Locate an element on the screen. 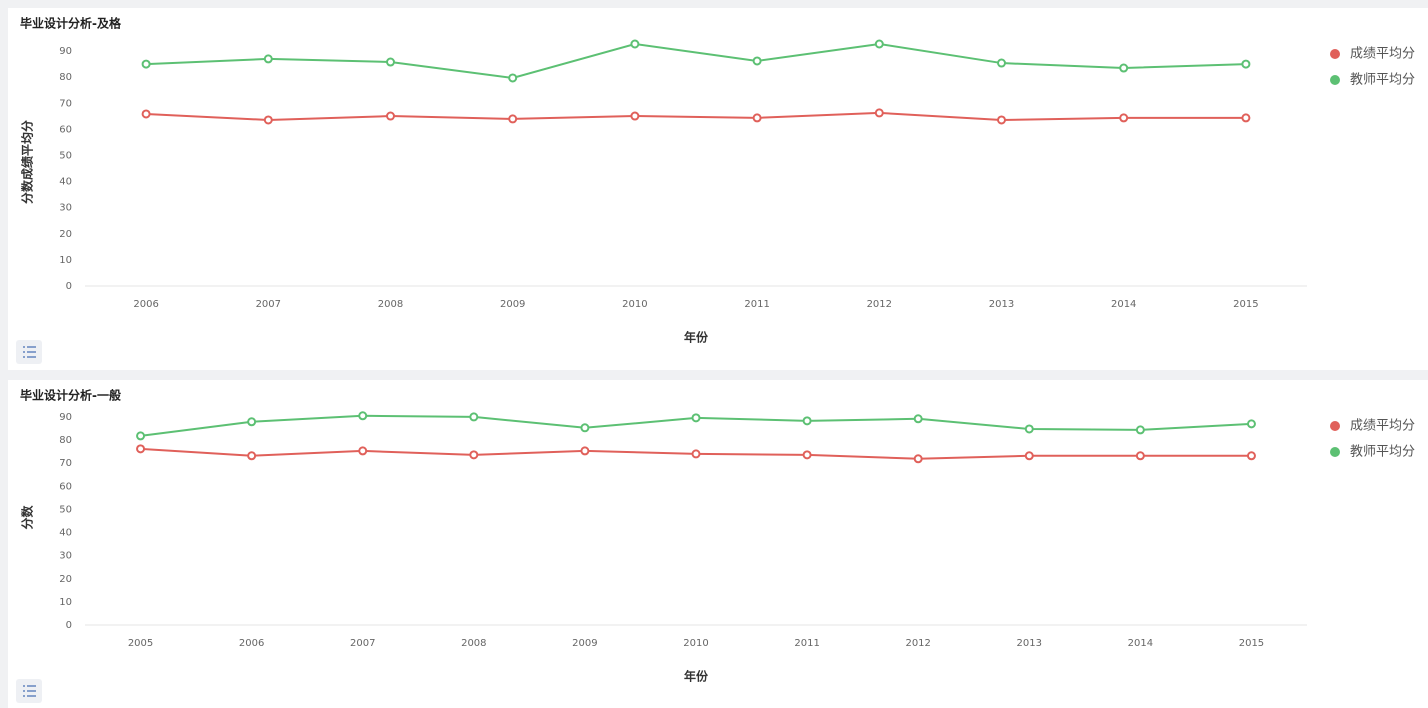  x-tick-label: 2012 is located at coordinates (917, 643).